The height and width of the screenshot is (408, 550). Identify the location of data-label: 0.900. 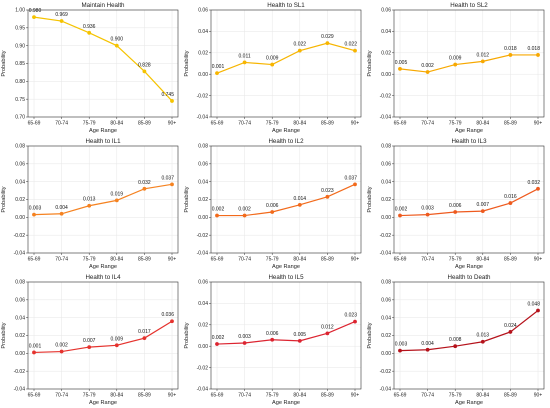
(117, 40).